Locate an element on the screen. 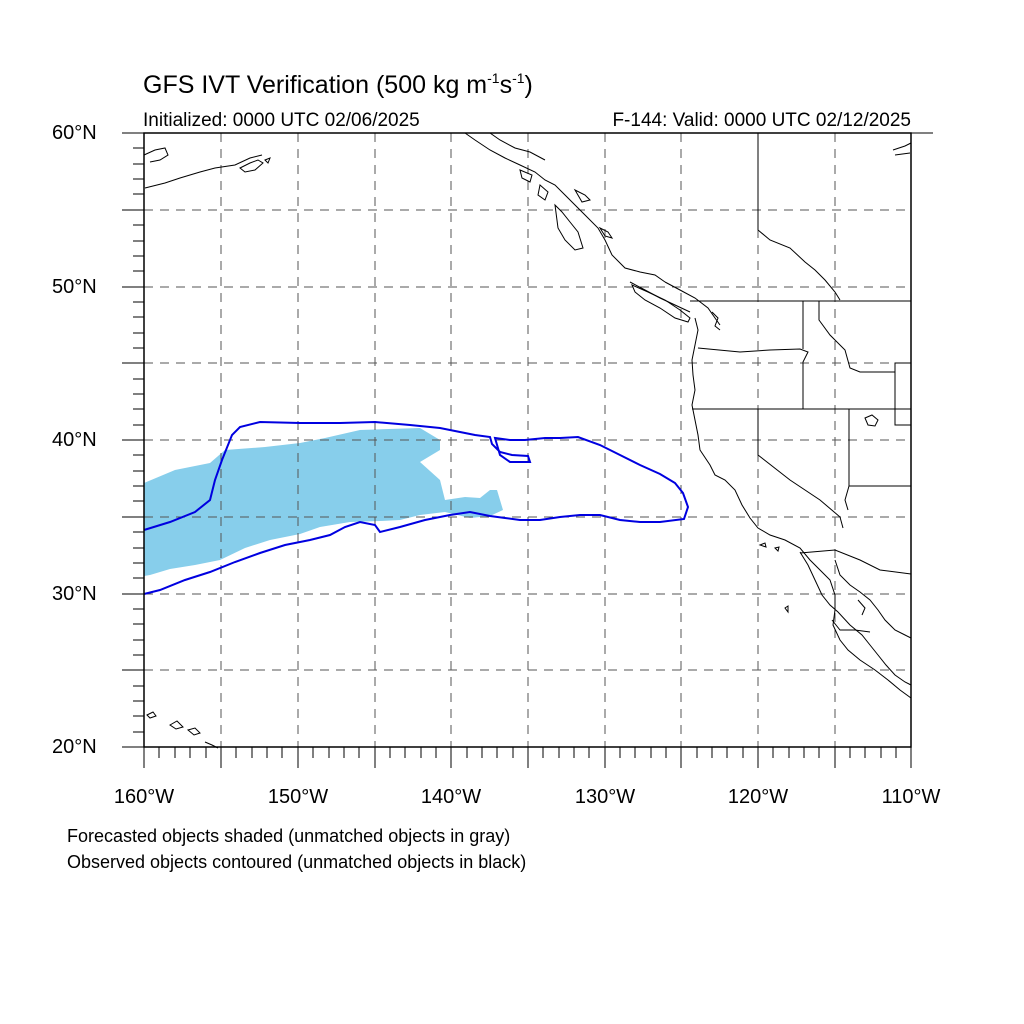 Image resolution: width=1024 pixels, height=1024 pixels. lat-label-30n: 30°N is located at coordinates (74, 594).